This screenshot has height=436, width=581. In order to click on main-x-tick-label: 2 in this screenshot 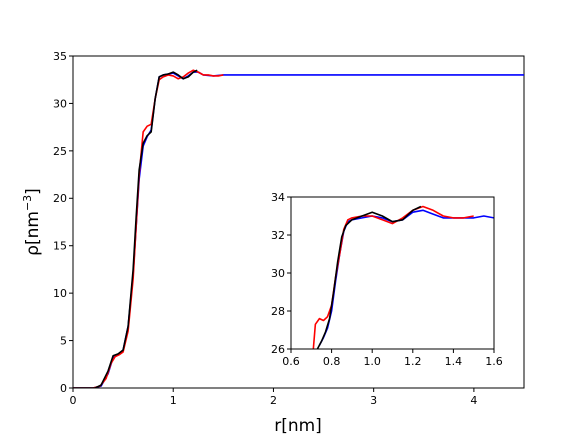, I will do `click(273, 400)`.